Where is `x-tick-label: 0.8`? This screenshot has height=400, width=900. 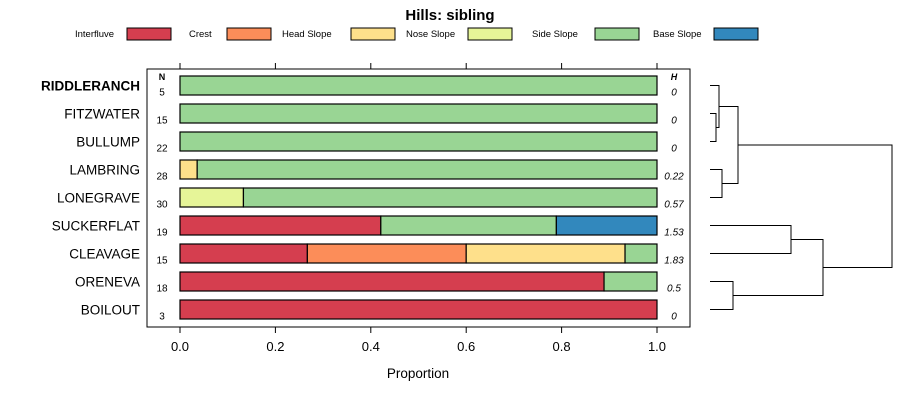 x-tick-label: 0.8 is located at coordinates (562, 346).